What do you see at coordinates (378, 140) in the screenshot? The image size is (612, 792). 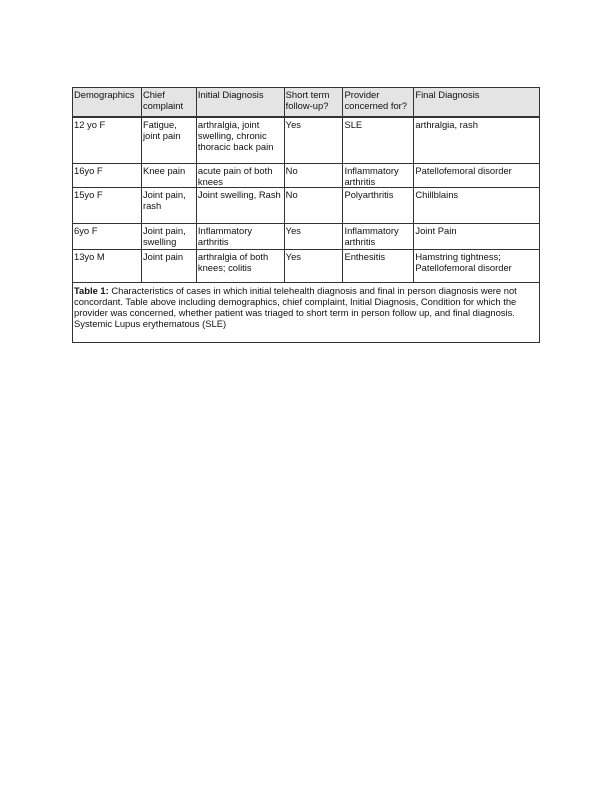 I see `cell: SLE` at bounding box center [378, 140].